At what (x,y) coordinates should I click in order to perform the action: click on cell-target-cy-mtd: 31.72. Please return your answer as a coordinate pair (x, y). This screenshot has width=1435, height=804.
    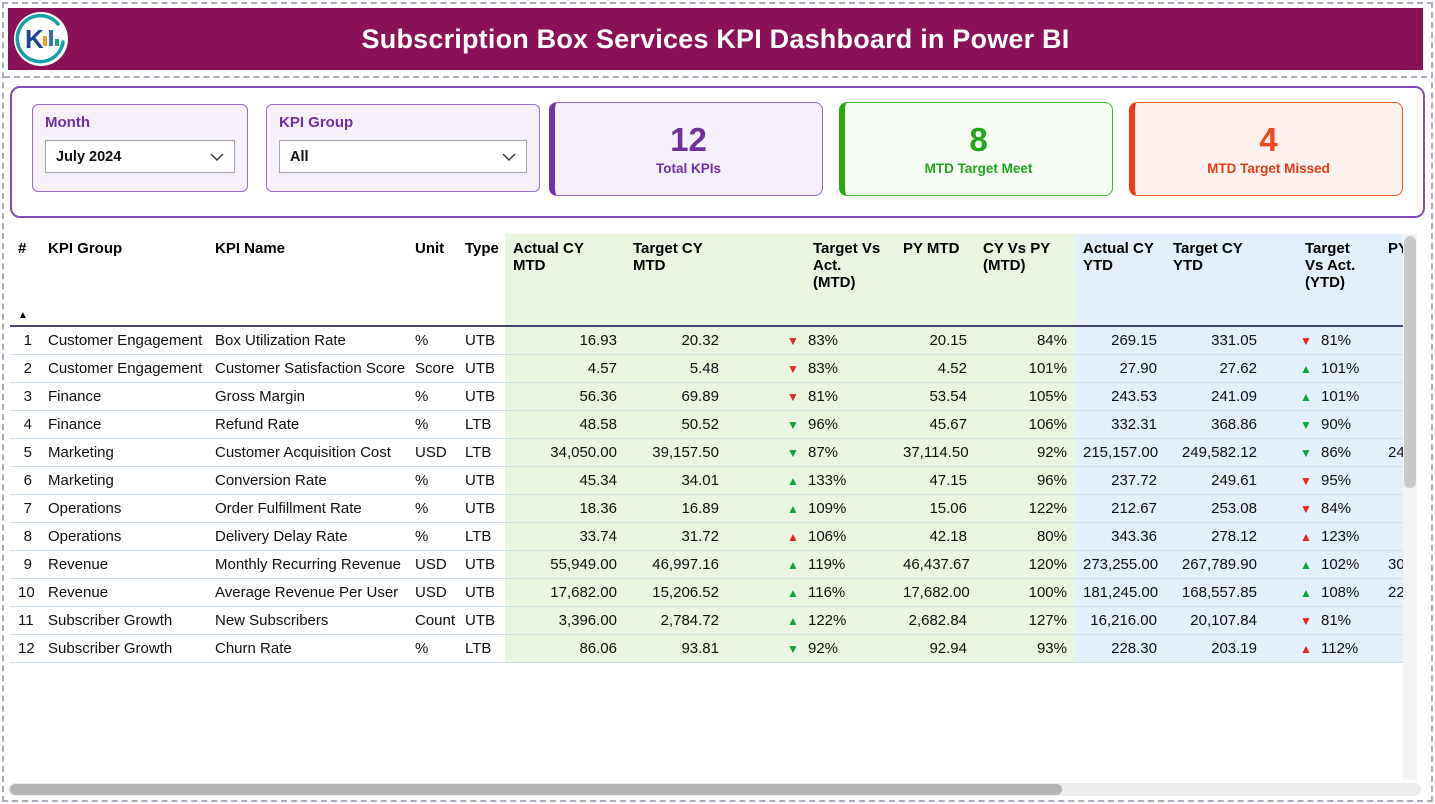
    Looking at the image, I should click on (676, 536).